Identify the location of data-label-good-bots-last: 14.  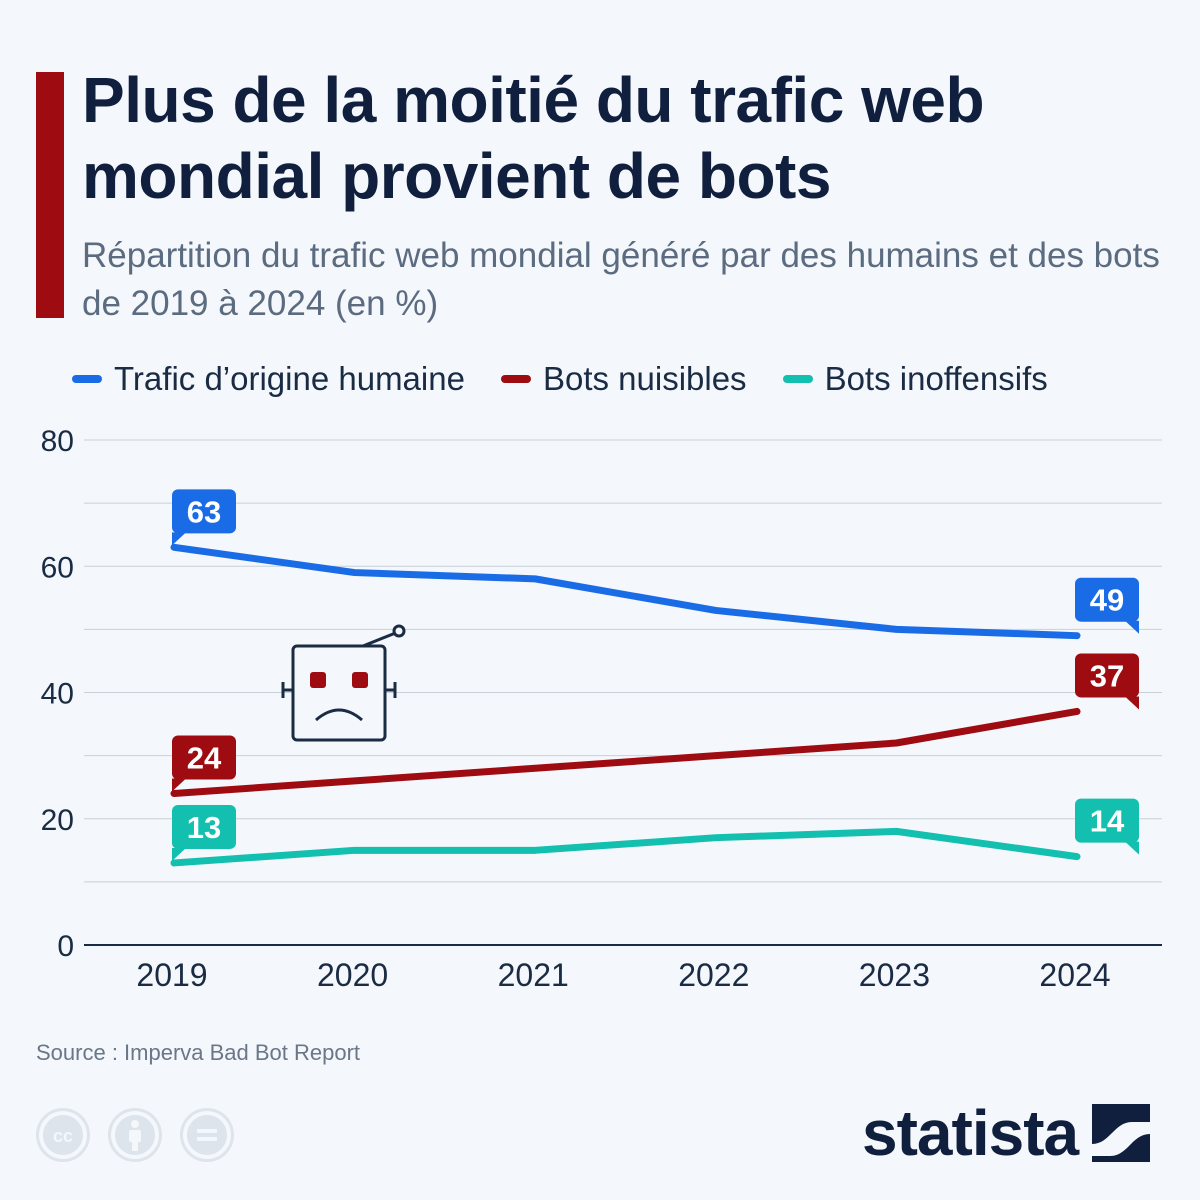
(1107, 826).